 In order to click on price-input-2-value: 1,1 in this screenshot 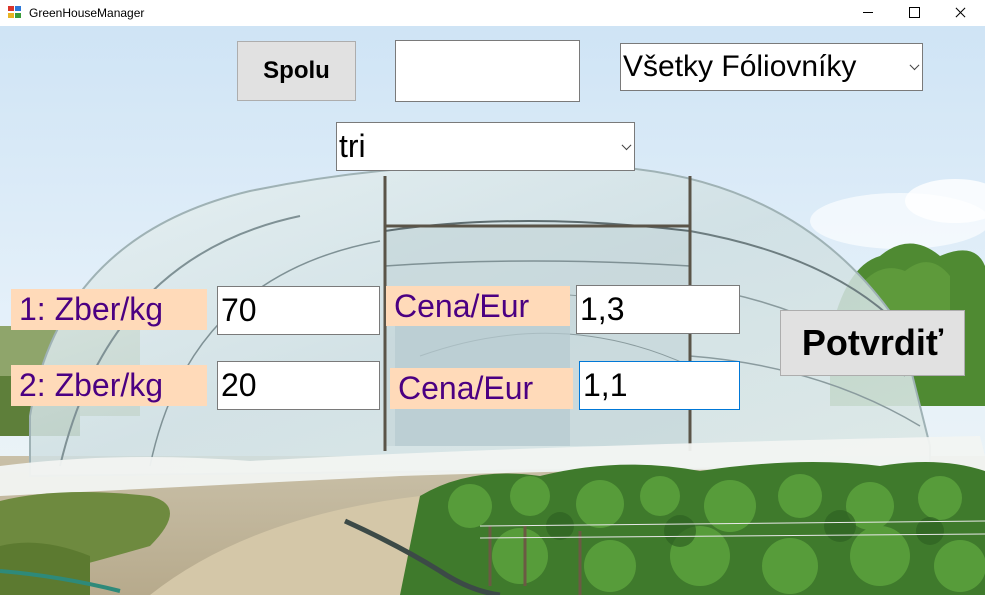, I will do `click(605, 385)`.